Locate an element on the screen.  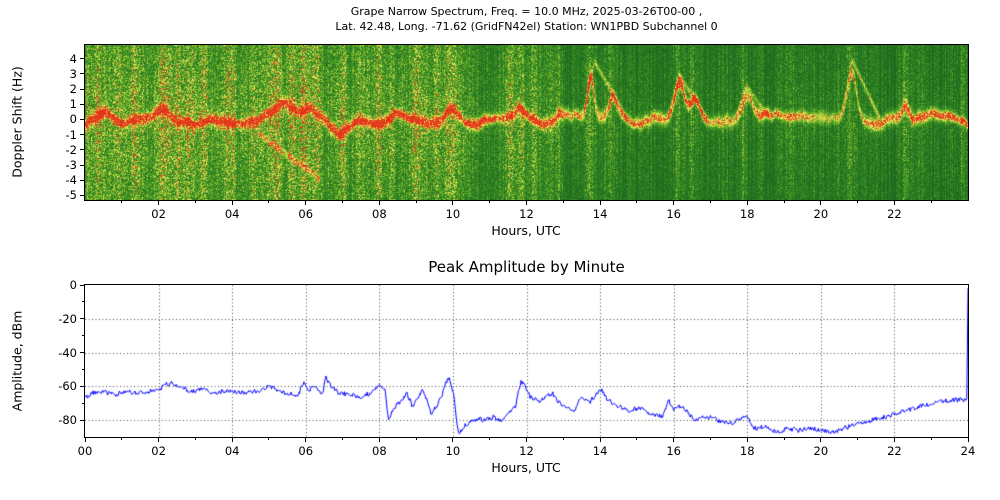
y-tick-label: 0 is located at coordinates (73, 285).